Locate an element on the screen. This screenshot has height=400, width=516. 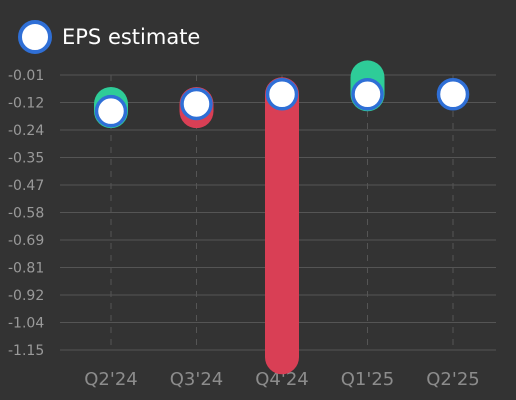
y-tick-label: -1.04 is located at coordinates (26, 324).